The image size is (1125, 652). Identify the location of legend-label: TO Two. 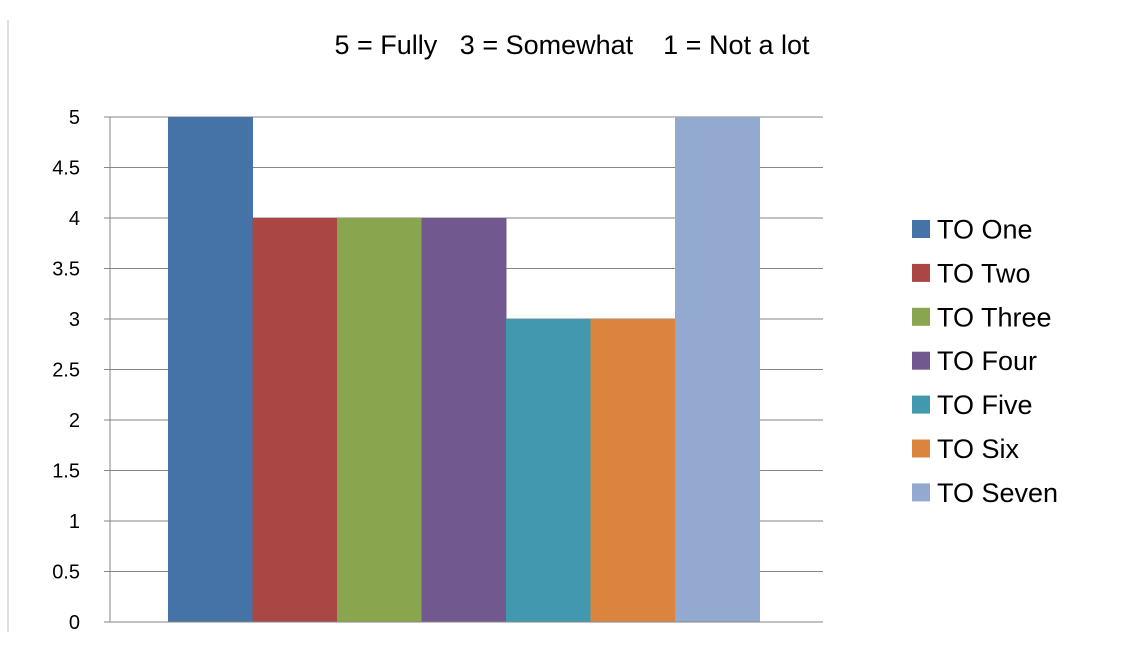
(984, 273).